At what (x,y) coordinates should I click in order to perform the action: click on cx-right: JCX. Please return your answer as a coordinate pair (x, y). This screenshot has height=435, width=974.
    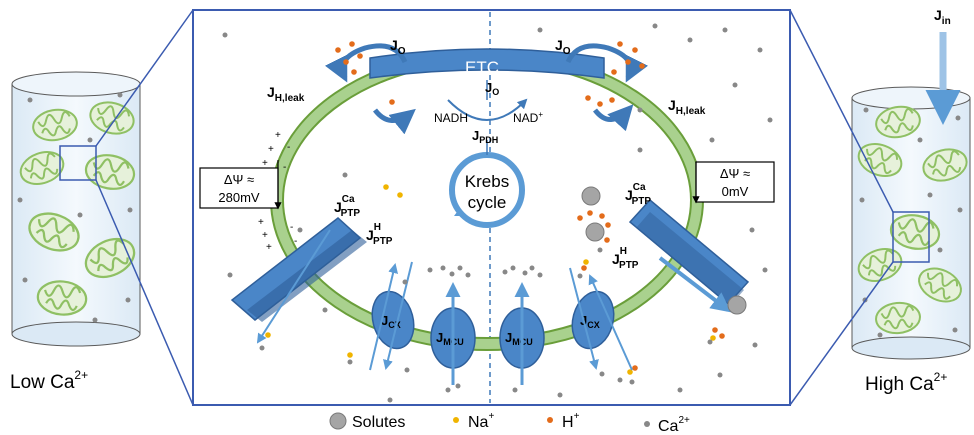
    Looking at the image, I should click on (601, 319).